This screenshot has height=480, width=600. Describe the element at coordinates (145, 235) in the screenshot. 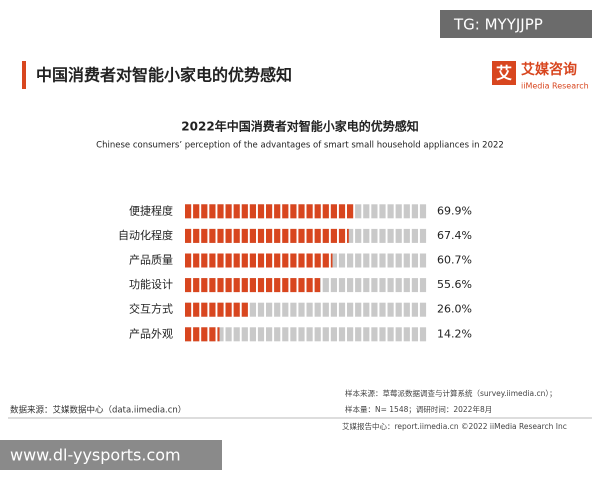

I see `category-label: 自动化程度` at that location.